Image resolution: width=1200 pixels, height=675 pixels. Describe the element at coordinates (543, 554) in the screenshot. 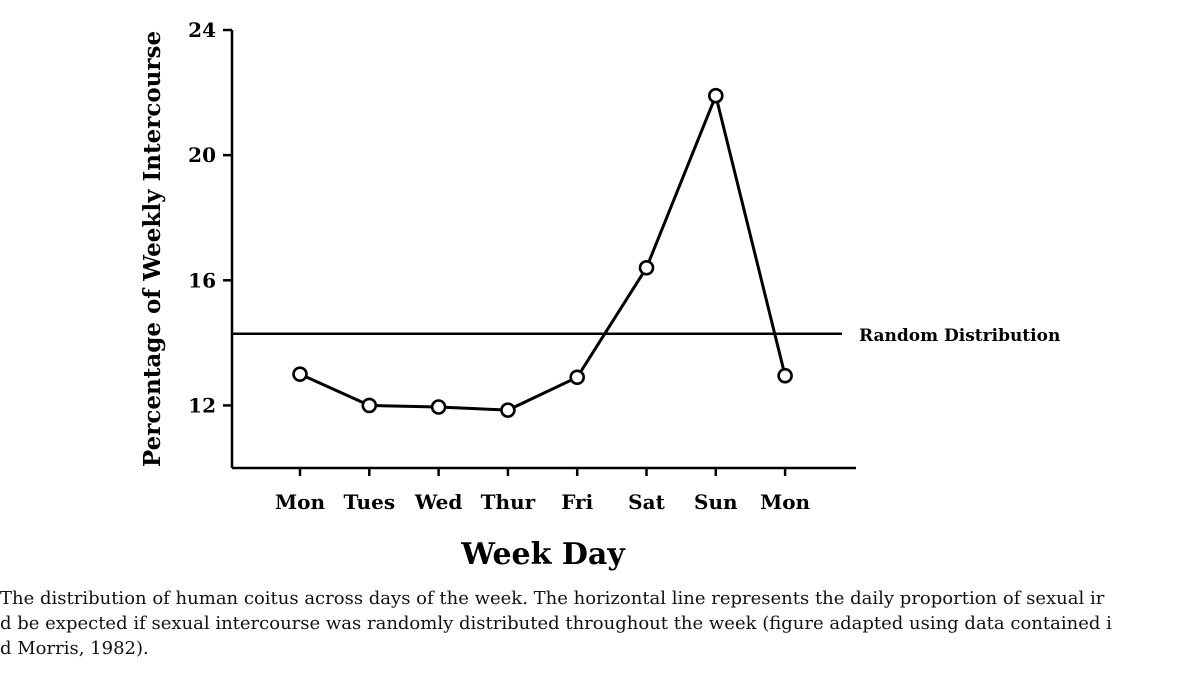

I see `x-axis-title: Week Day` at that location.